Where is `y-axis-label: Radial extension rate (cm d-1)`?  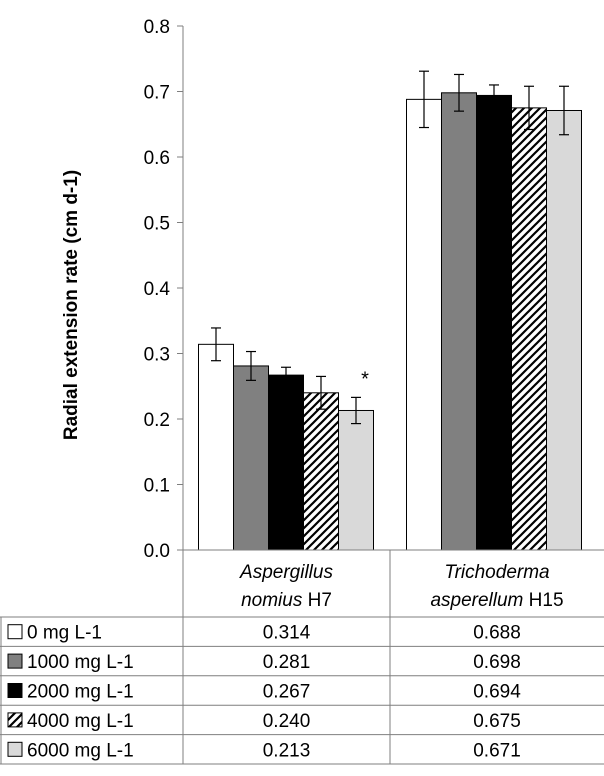 y-axis-label: Radial extension rate (cm d-1) is located at coordinates (71, 305).